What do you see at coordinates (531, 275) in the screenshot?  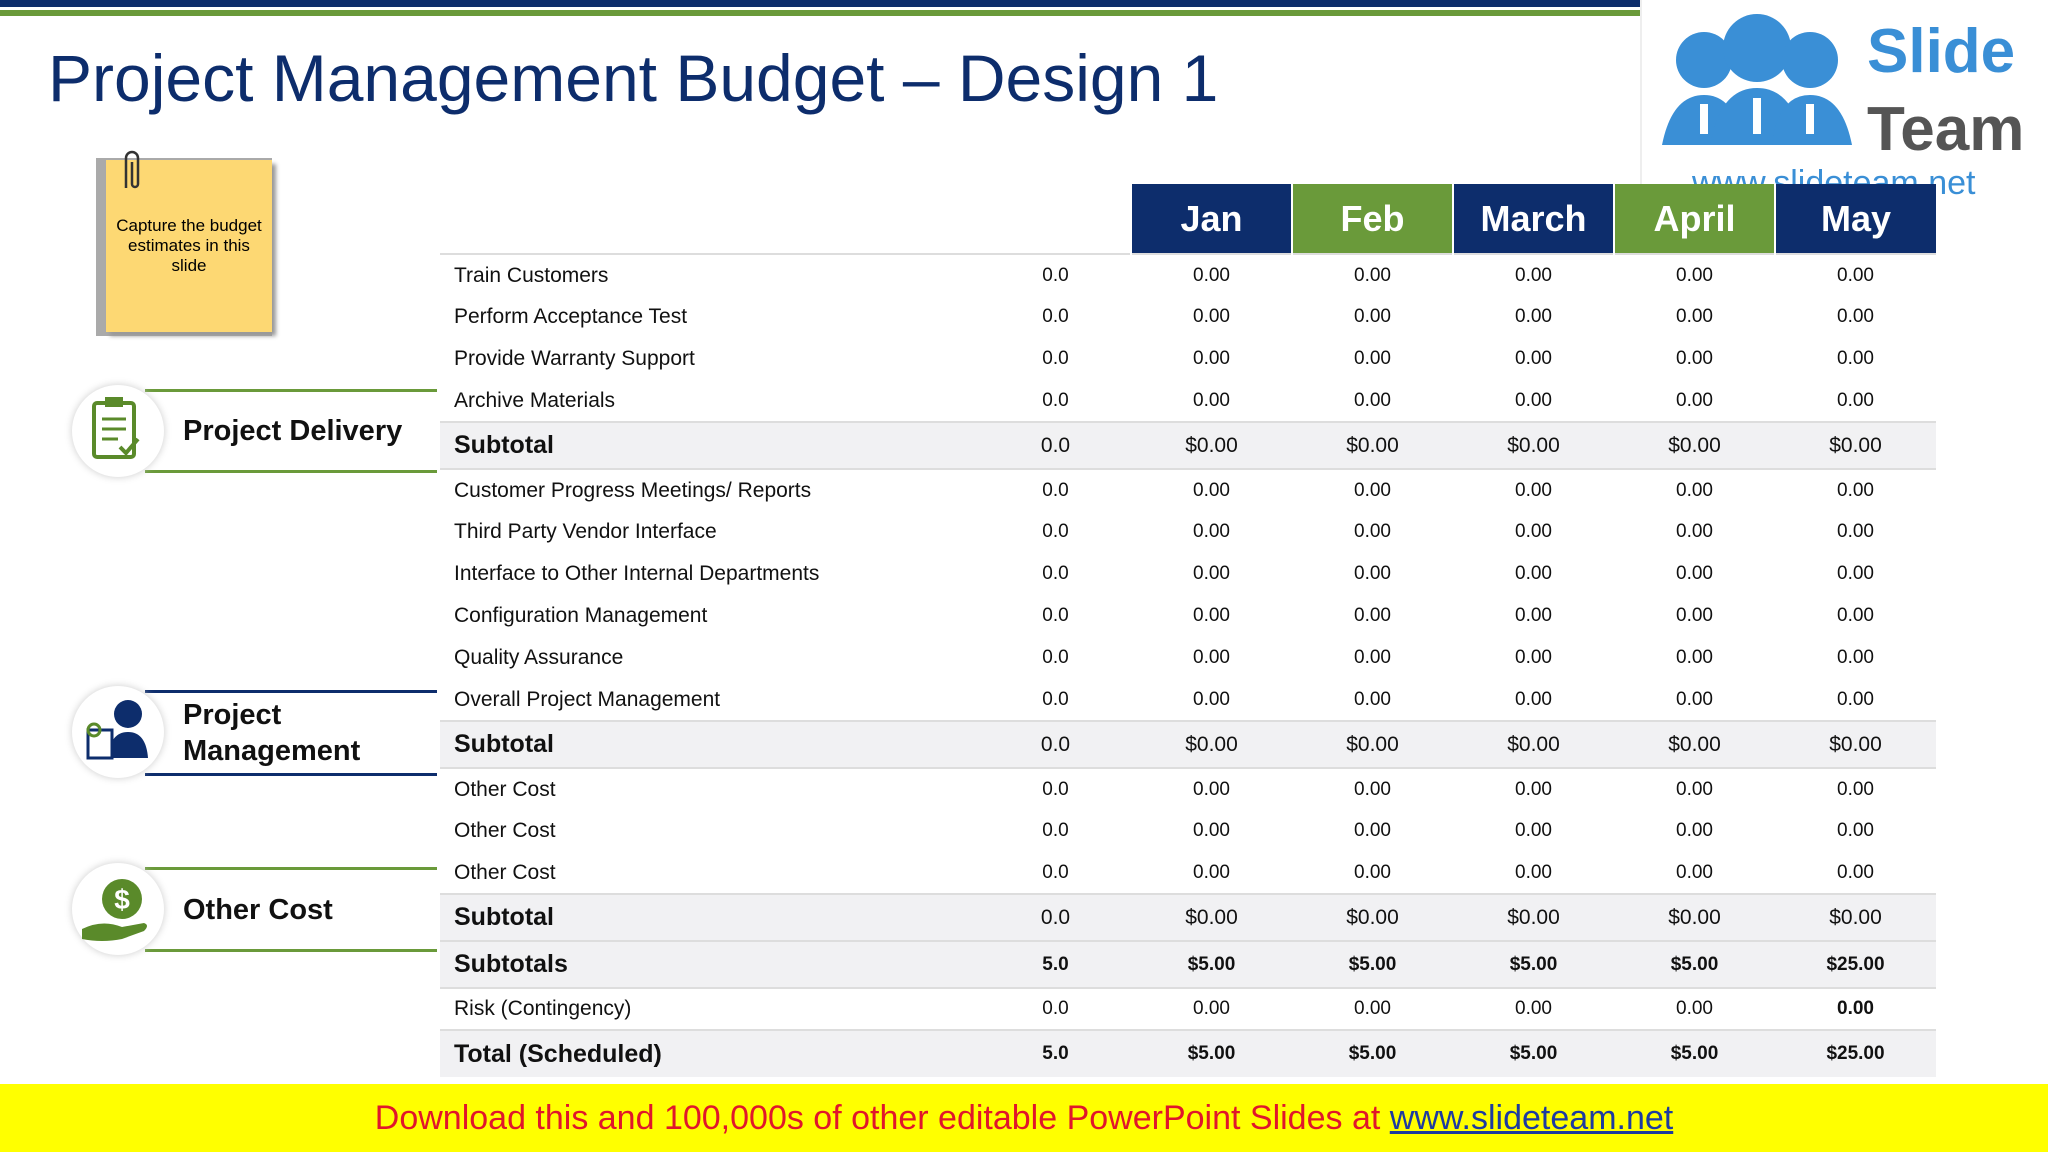 I see `row-label: Train Customers` at bounding box center [531, 275].